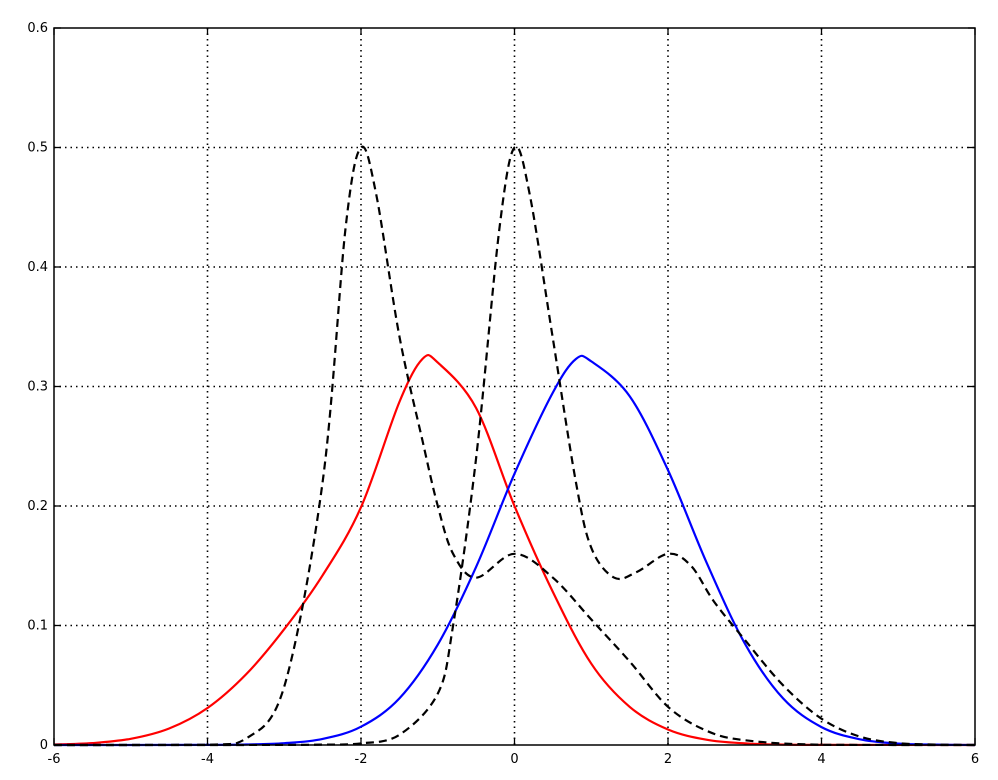 The height and width of the screenshot is (780, 998). What do you see at coordinates (975, 759) in the screenshot?
I see `x-tick-label: 6` at bounding box center [975, 759].